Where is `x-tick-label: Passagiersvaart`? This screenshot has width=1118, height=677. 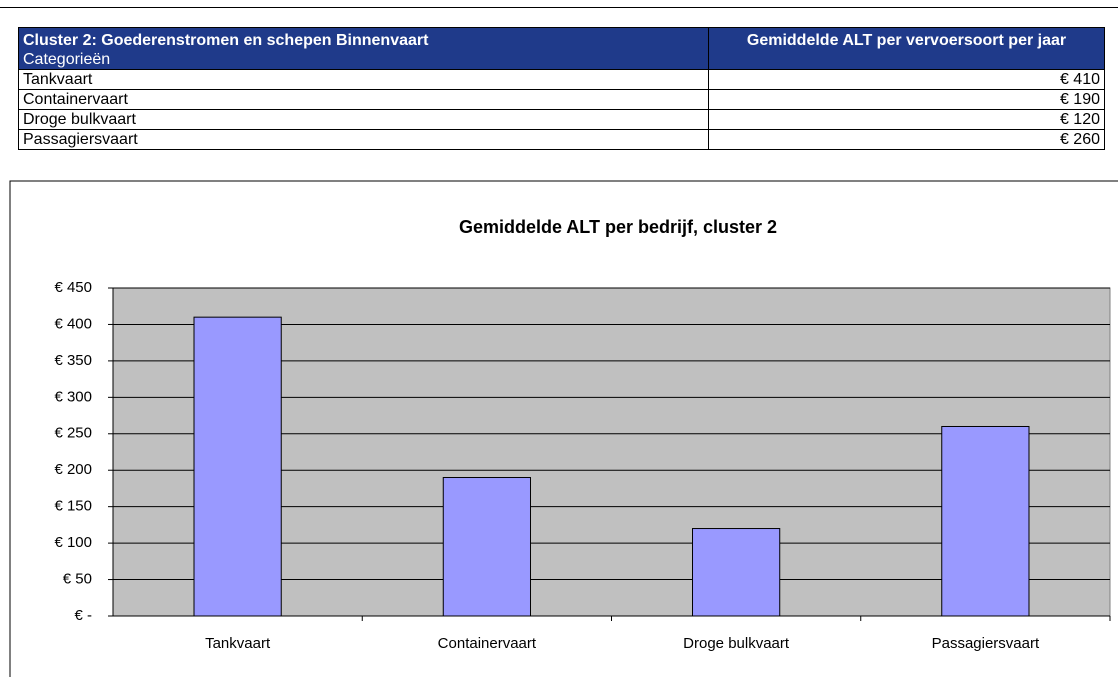 x-tick-label: Passagiersvaart is located at coordinates (986, 643).